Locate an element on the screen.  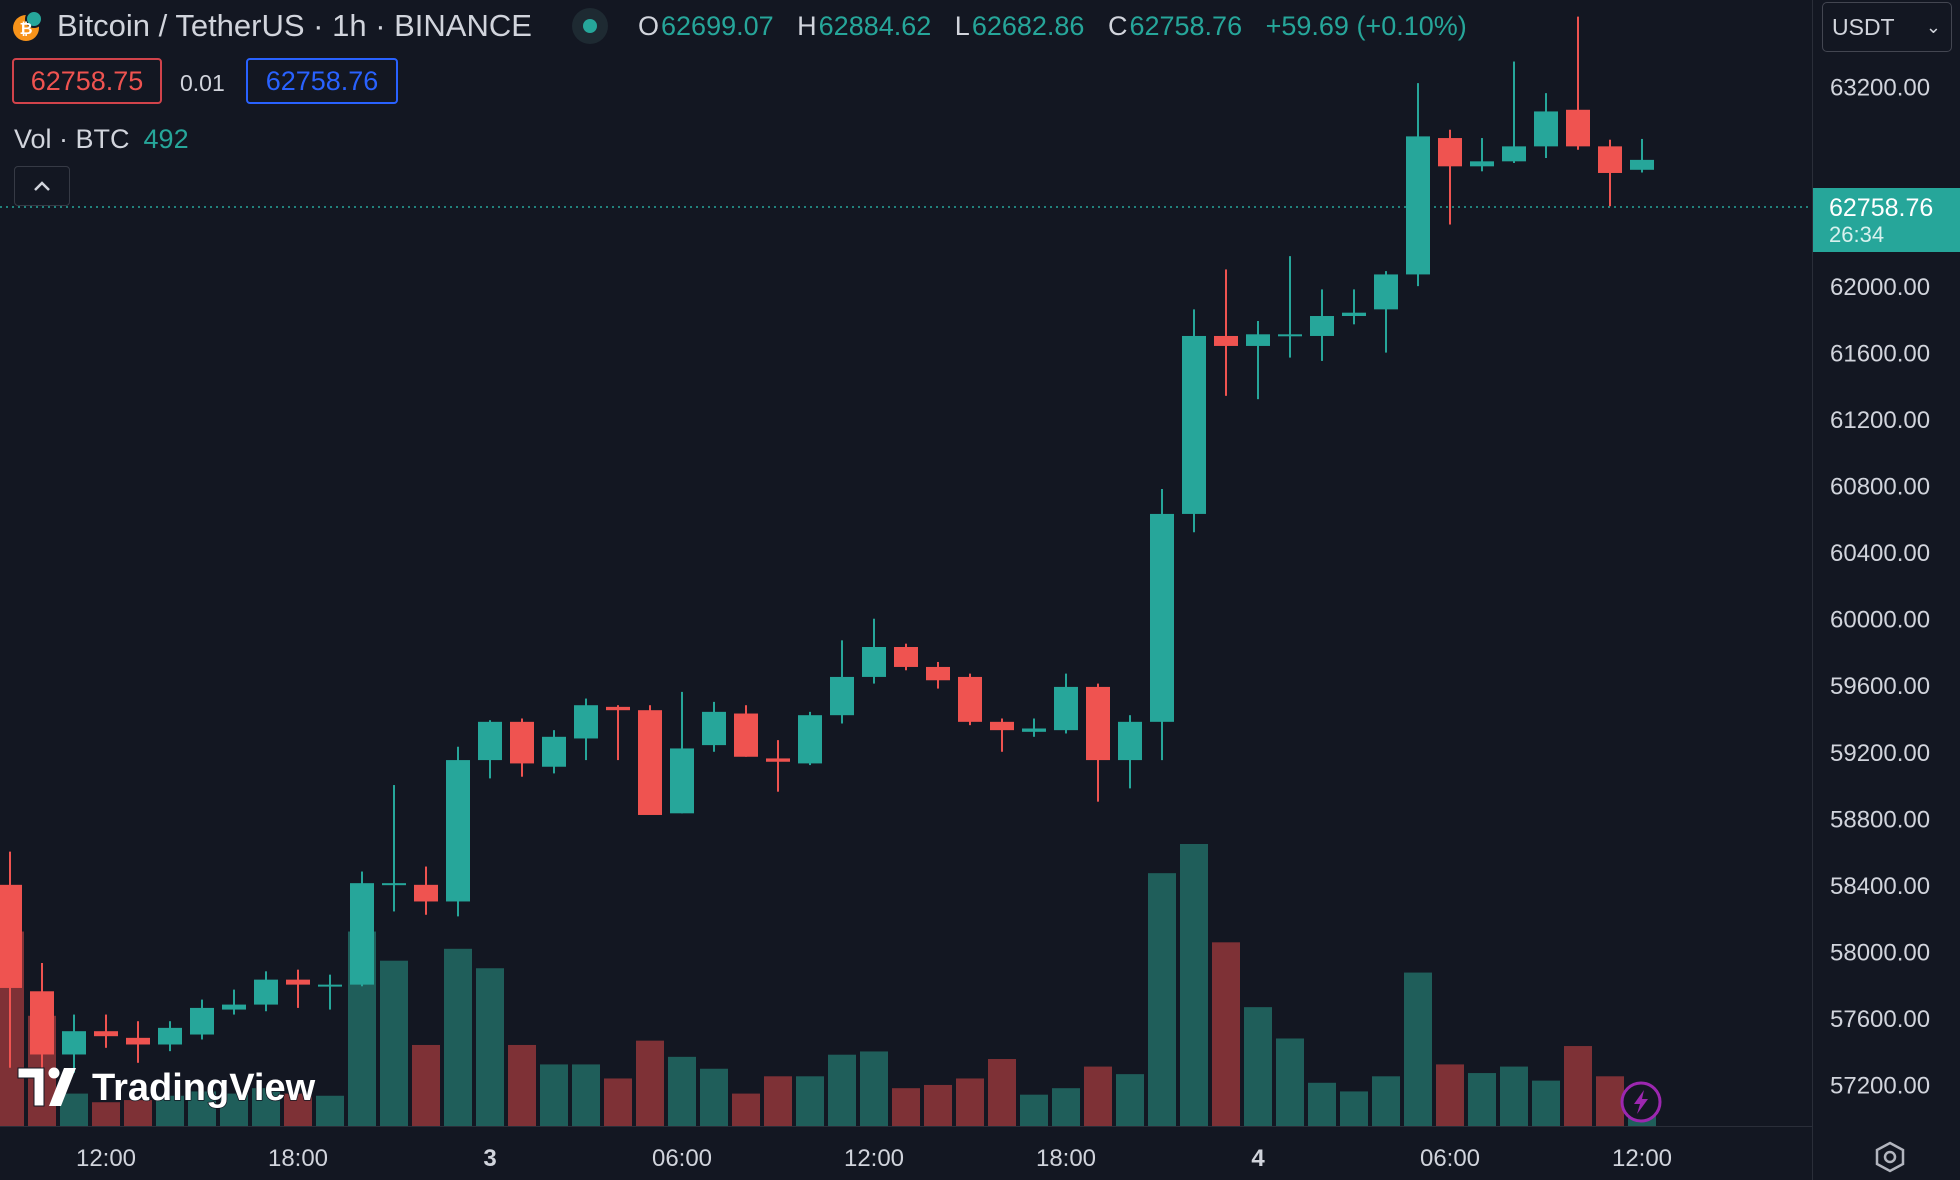
tradingview-logo: TradingView is located at coordinates (179, 1086).